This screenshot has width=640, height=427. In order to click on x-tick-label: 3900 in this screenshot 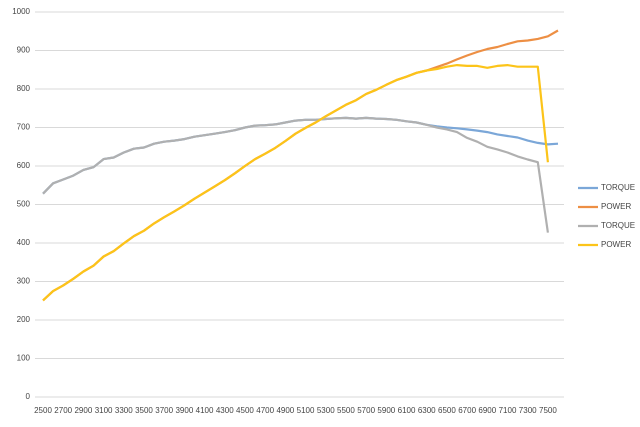, I will do `click(184, 410)`.